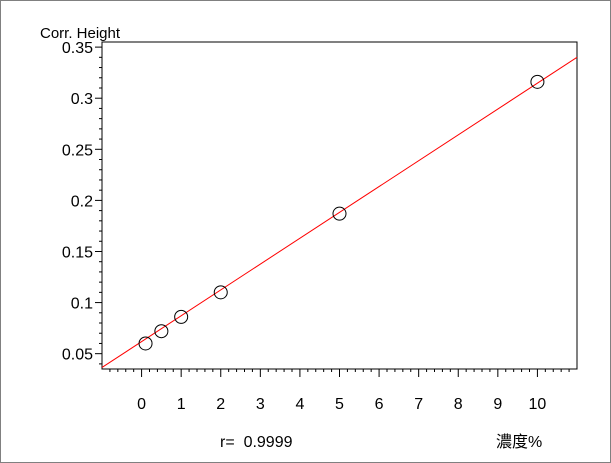 Image resolution: width=611 pixels, height=463 pixels. I want to click on y-tick-label: 0.15, so click(77, 252).